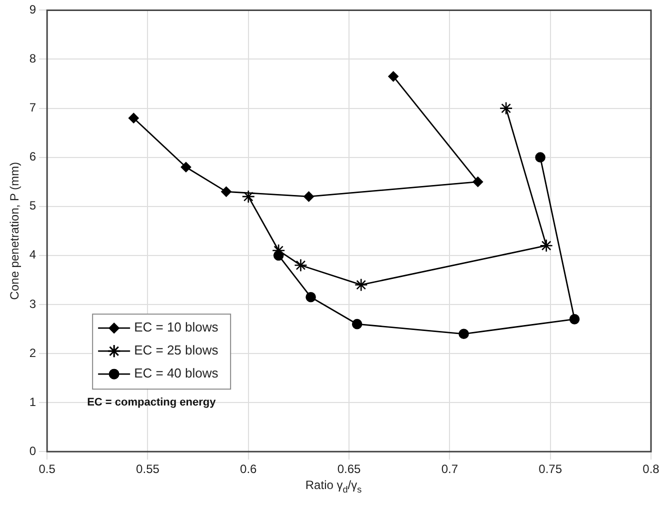  I want to click on x-tick-label: 0.55, so click(148, 469).